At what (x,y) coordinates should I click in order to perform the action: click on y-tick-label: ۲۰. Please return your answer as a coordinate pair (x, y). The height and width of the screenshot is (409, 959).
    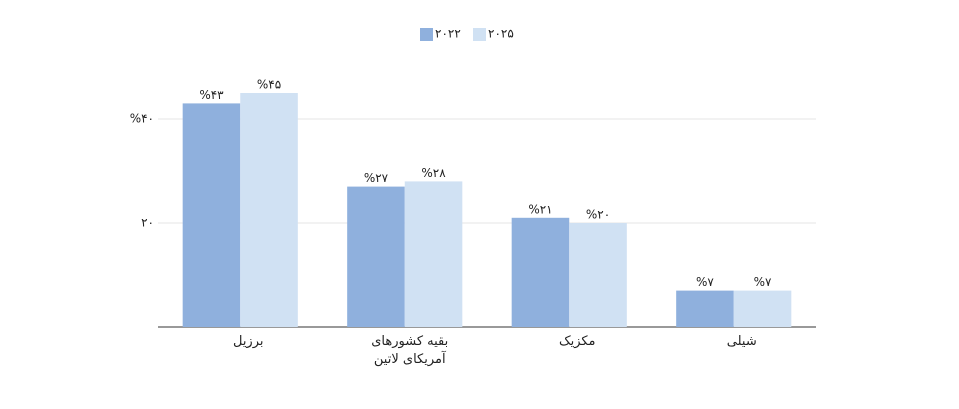
    Looking at the image, I should click on (147, 223).